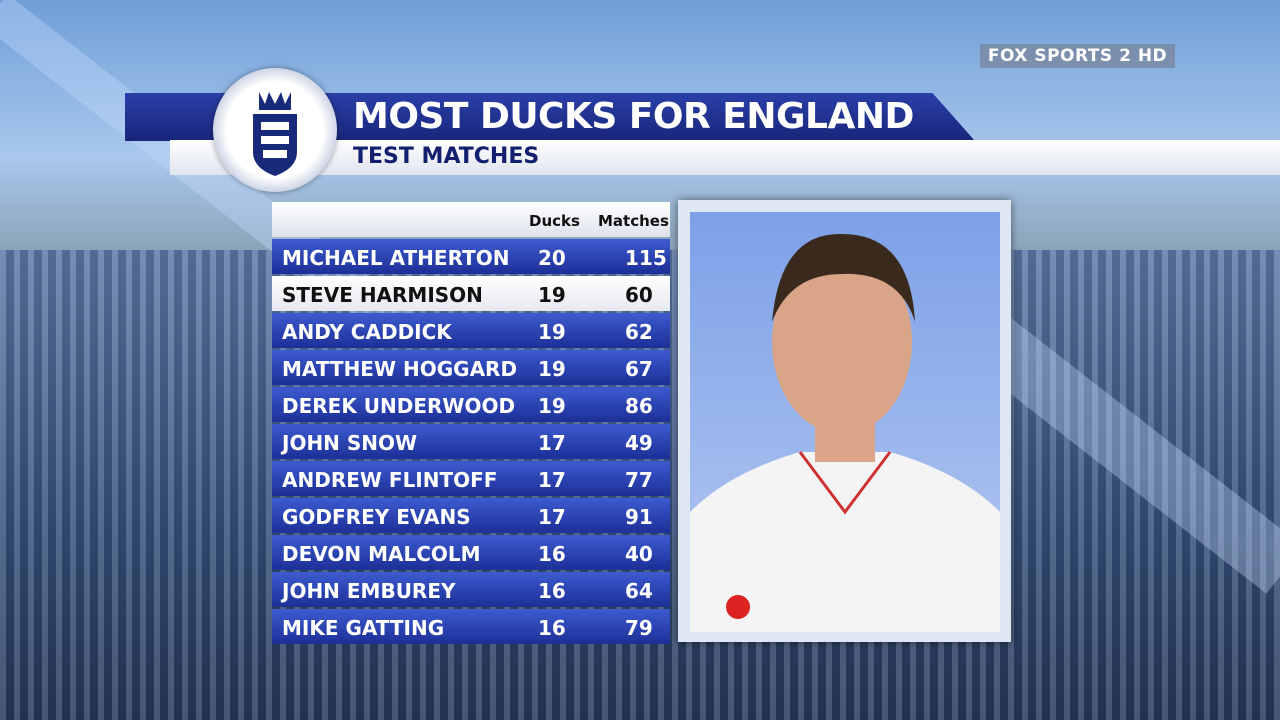 The width and height of the screenshot is (1280, 720). Describe the element at coordinates (639, 406) in the screenshot. I see `cell-value: 86` at that location.